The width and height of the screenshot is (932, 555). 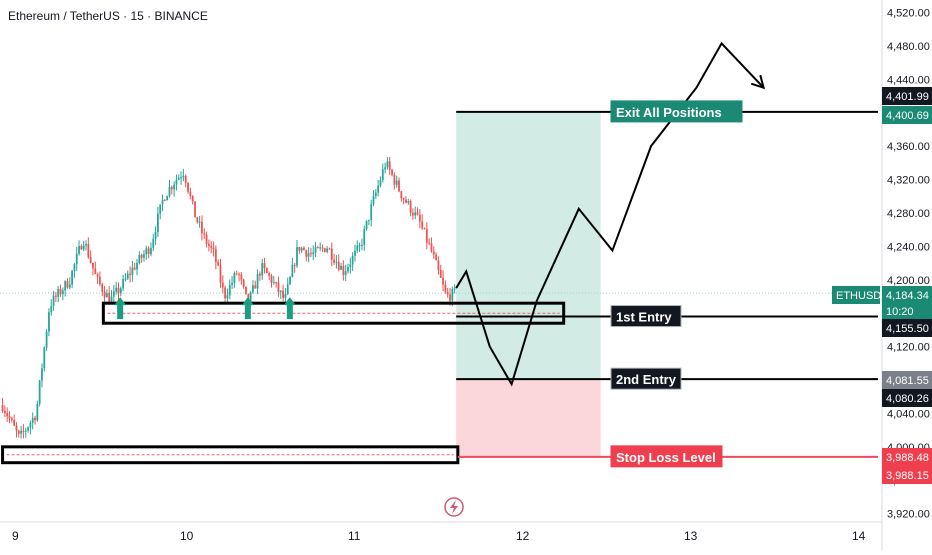 What do you see at coordinates (908, 80) in the screenshot?
I see `y-tick-label: 4,440.00` at bounding box center [908, 80].